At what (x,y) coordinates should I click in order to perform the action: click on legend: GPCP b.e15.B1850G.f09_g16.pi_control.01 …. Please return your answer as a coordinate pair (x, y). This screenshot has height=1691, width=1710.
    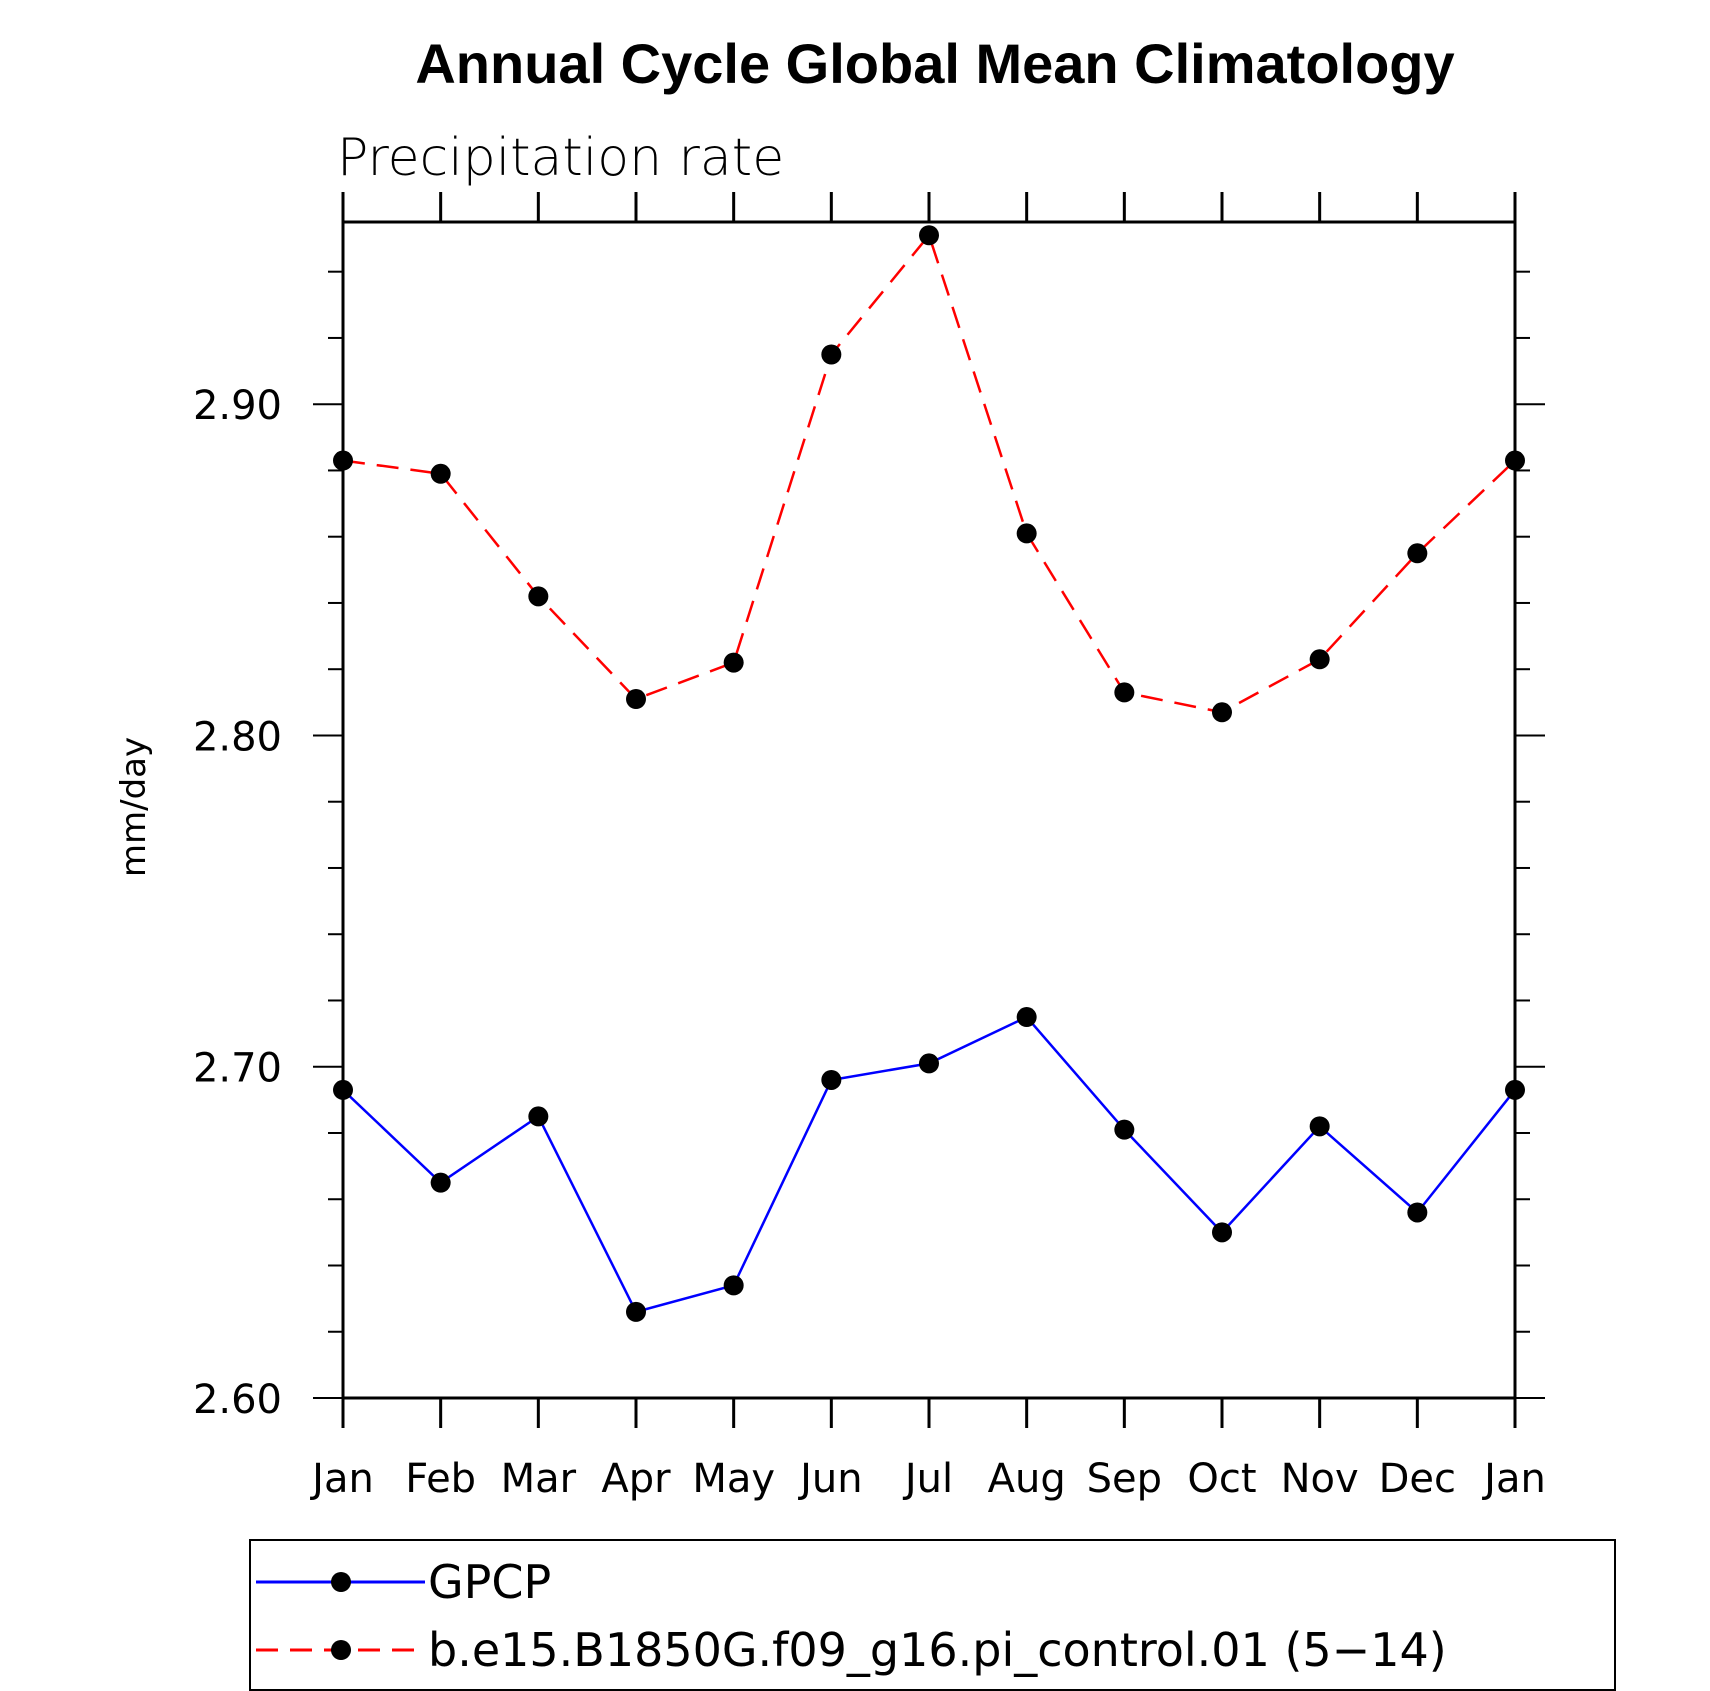
    Looking at the image, I should click on (932, 1615).